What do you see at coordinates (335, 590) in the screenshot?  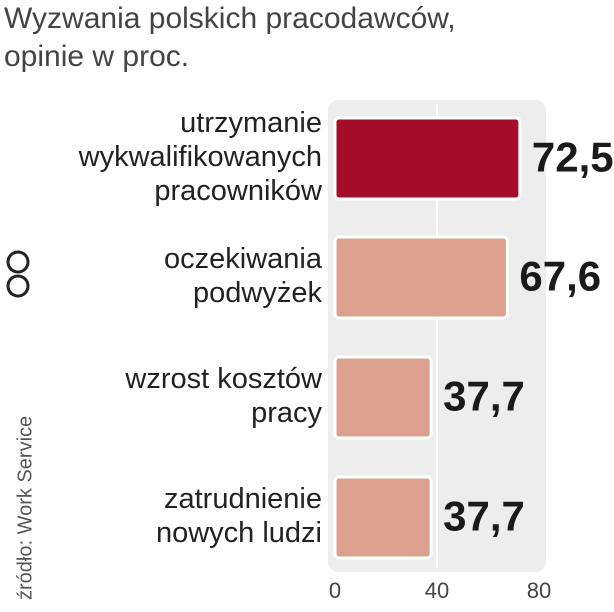 I see `x-tick-label: 0` at bounding box center [335, 590].